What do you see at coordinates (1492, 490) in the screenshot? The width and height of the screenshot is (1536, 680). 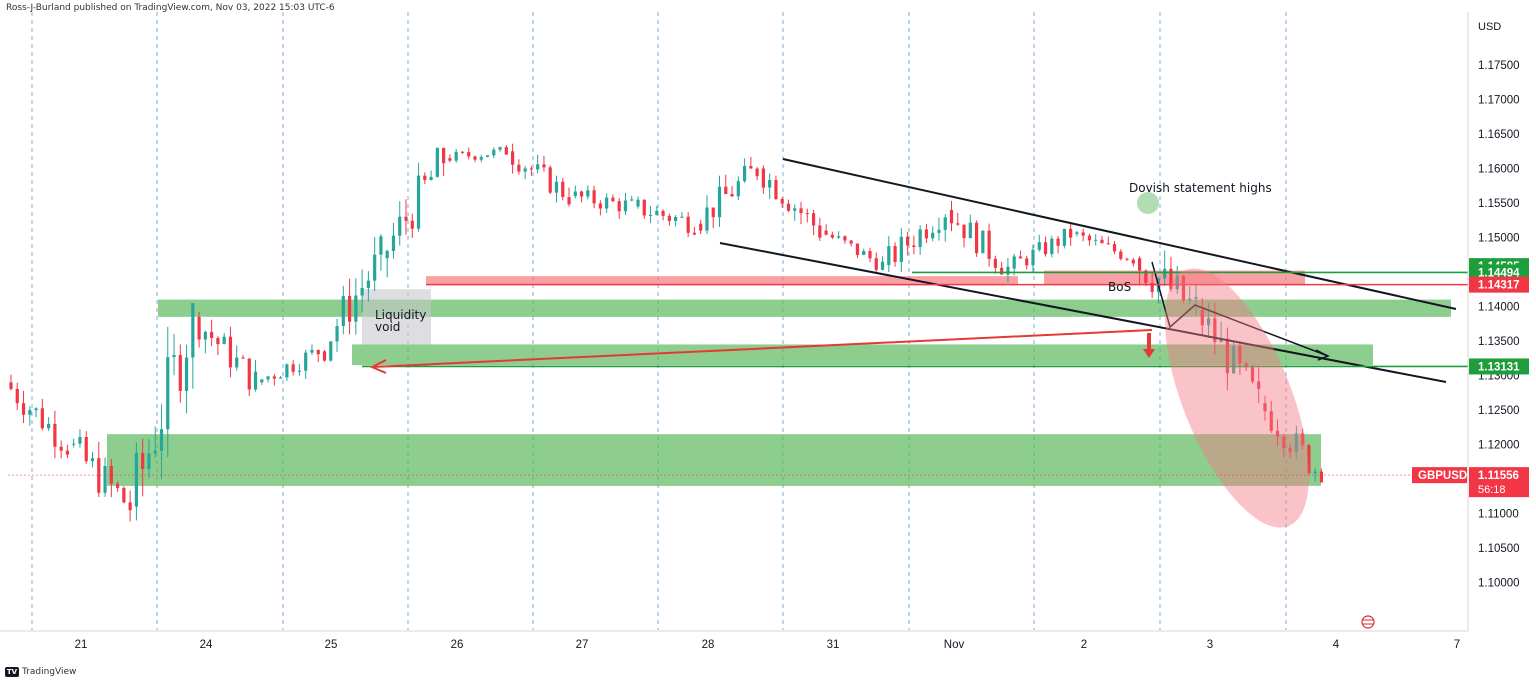 I see `countdown-label: 56:18` at bounding box center [1492, 490].